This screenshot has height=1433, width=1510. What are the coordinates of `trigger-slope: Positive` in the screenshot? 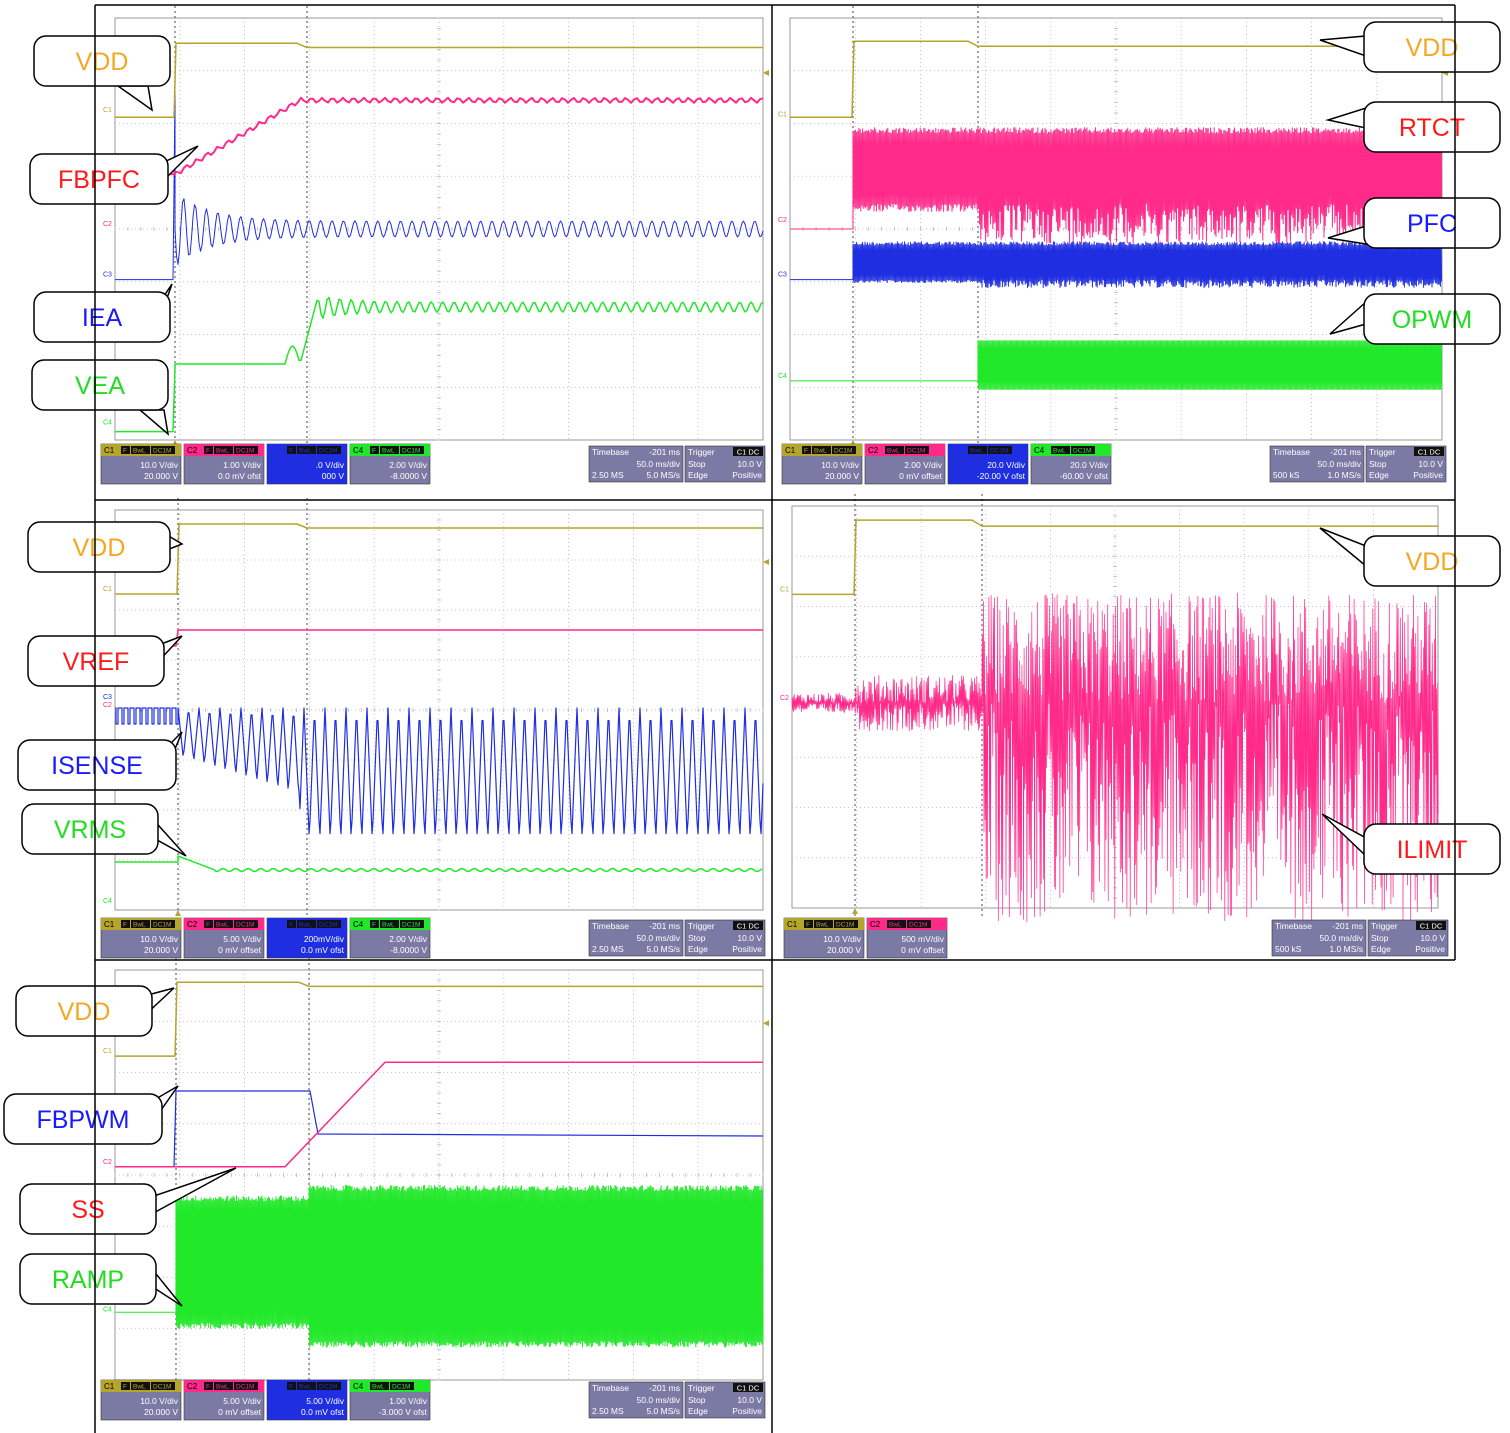 It's located at (747, 1411).